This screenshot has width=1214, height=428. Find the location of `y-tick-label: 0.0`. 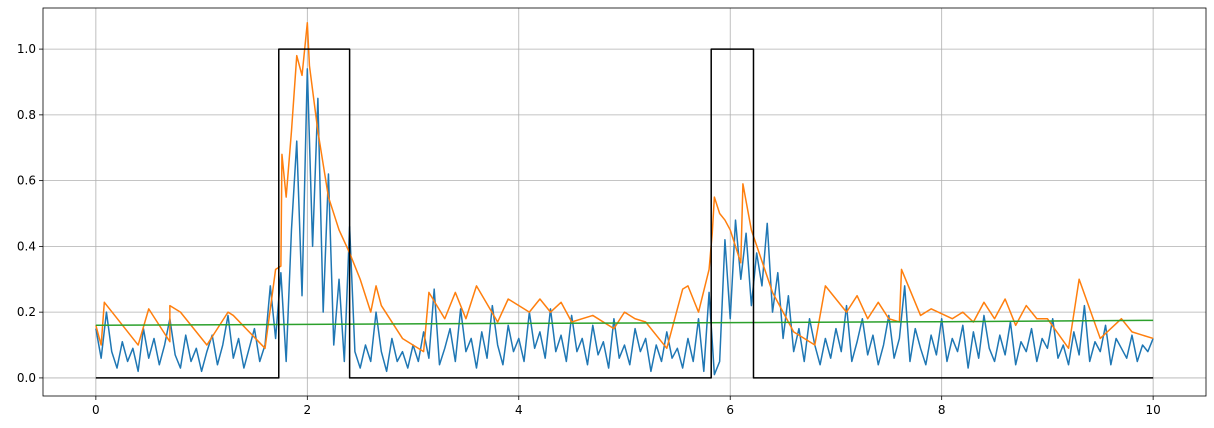

y-tick-label: 0.0 is located at coordinates (26, 378).